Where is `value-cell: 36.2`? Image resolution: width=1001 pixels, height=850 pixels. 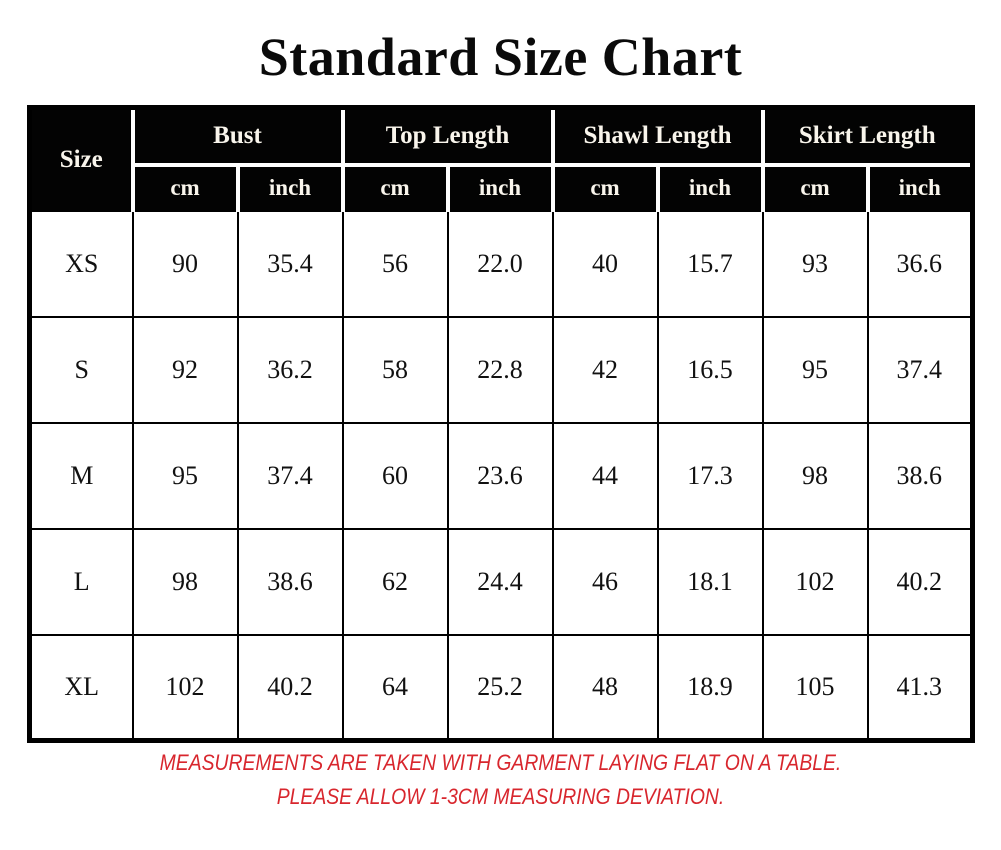
value-cell: 36.2 is located at coordinates (290, 369).